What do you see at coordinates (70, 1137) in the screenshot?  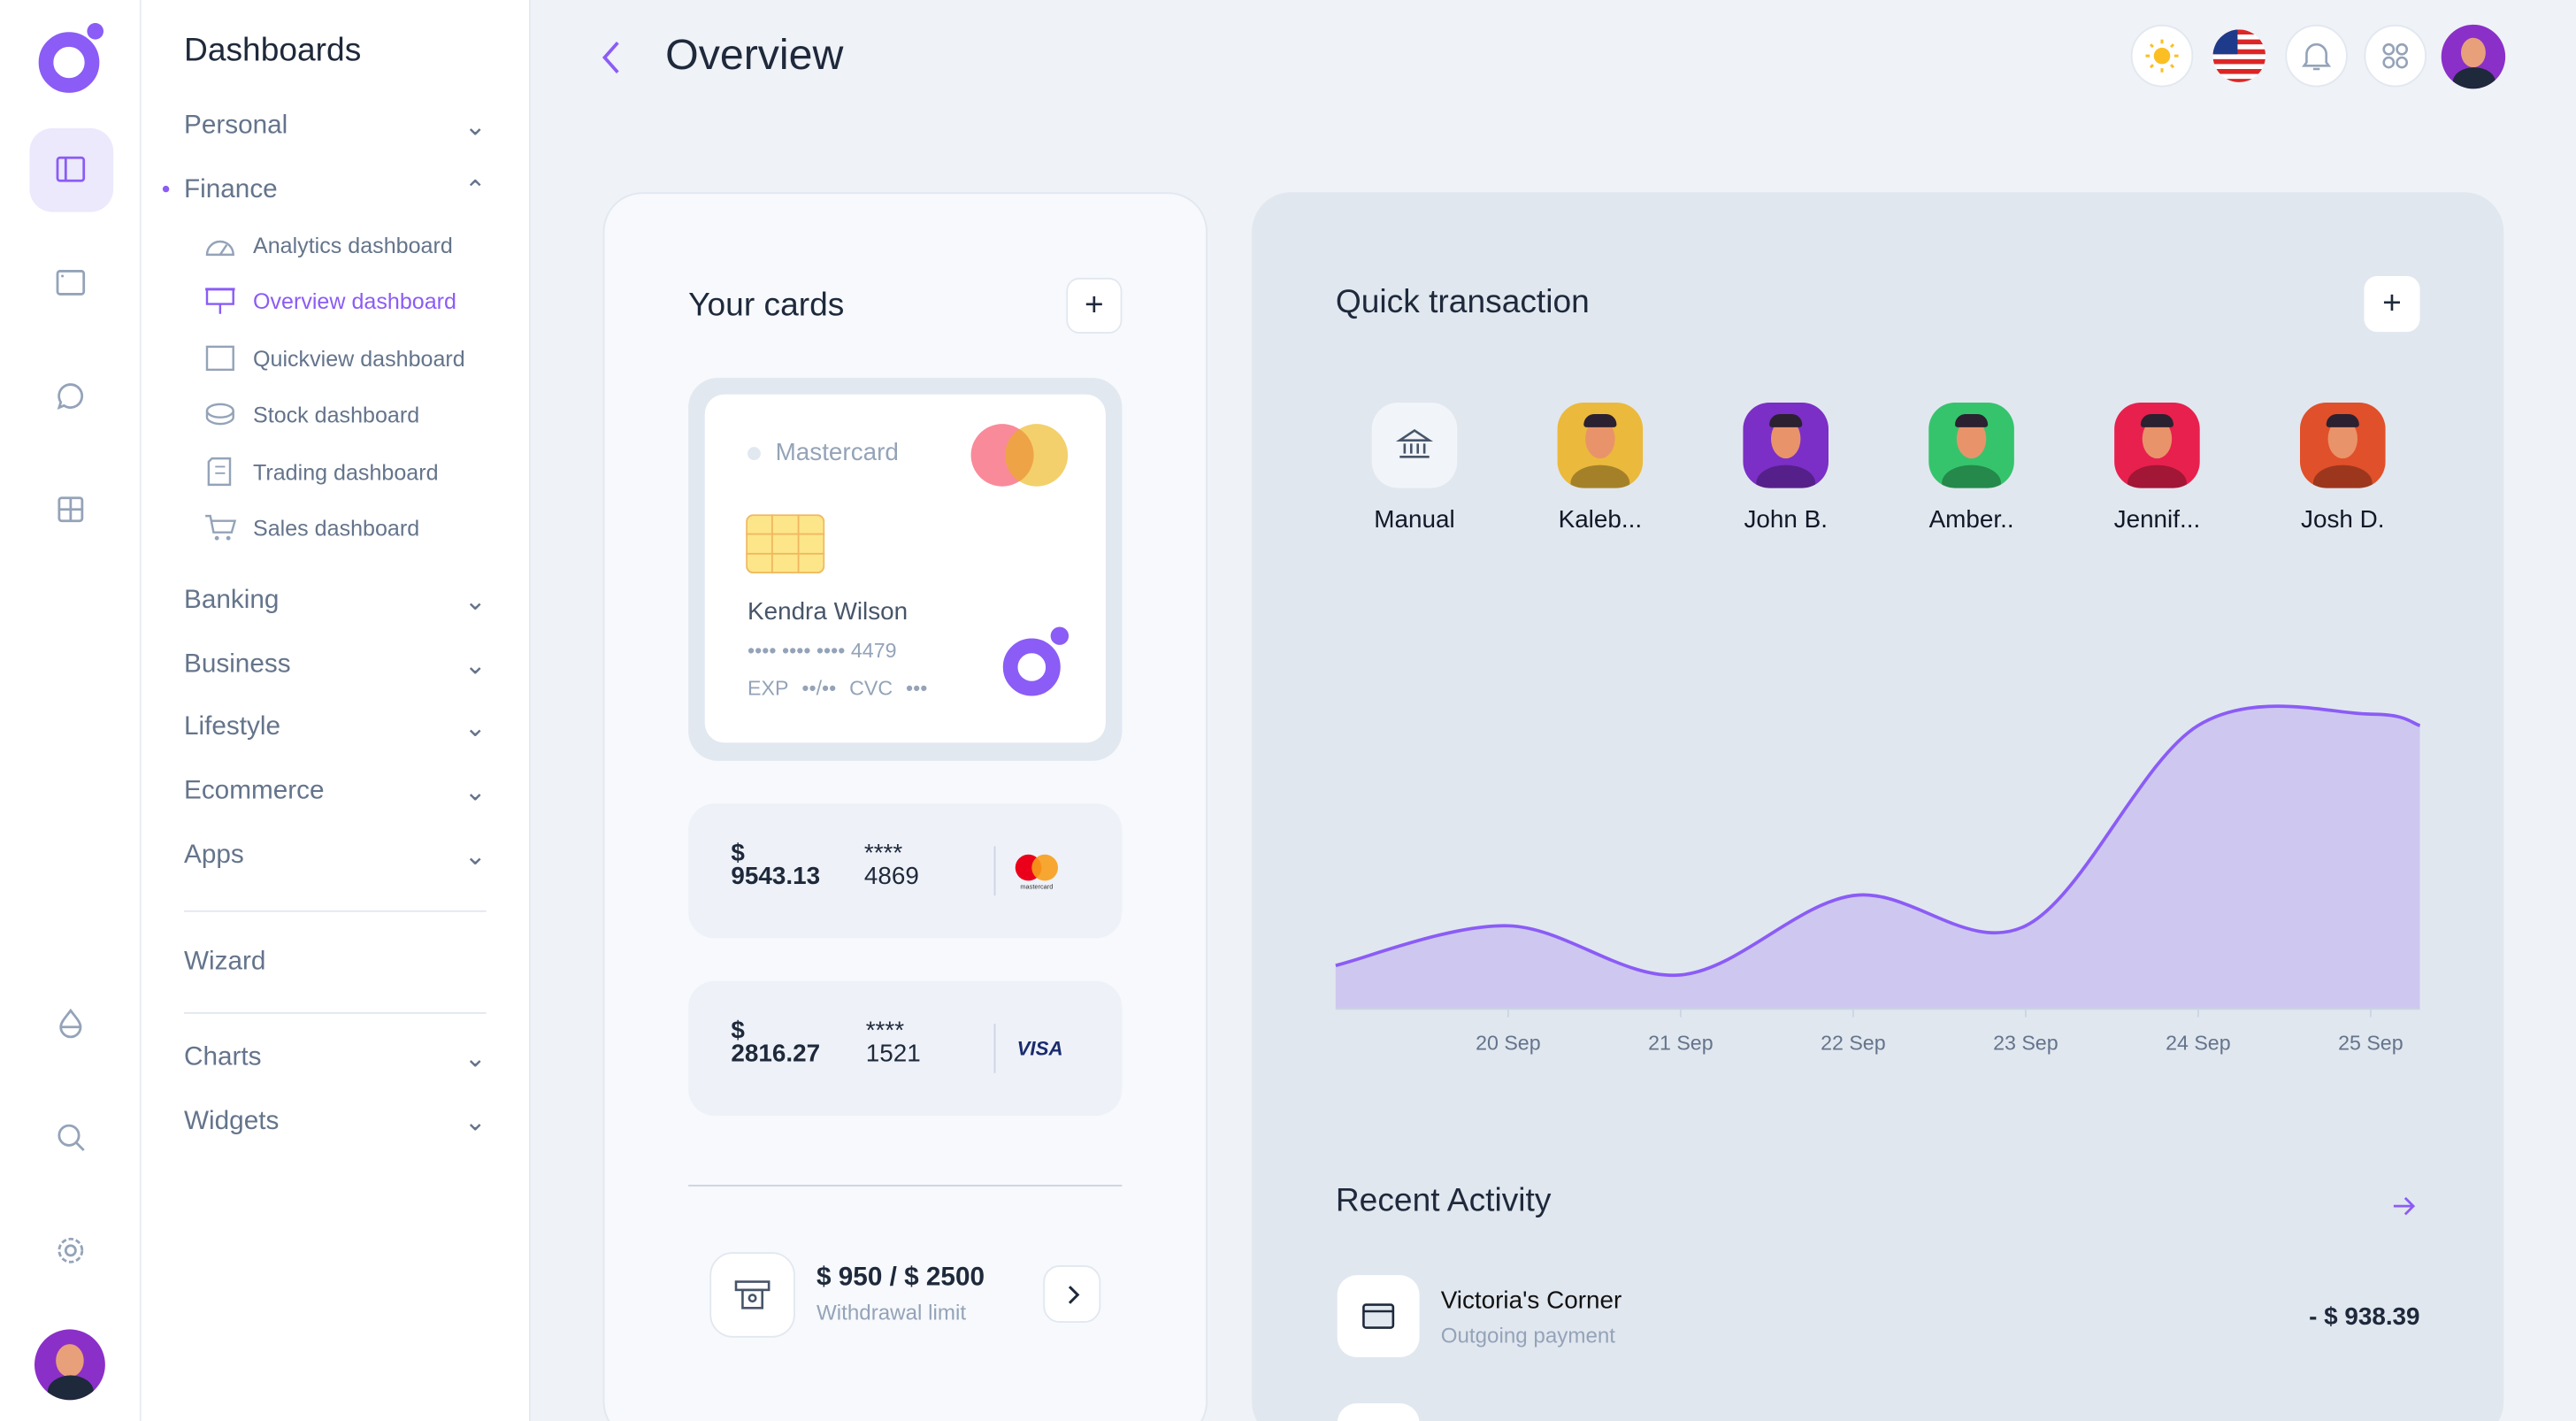 I see `search-icon` at bounding box center [70, 1137].